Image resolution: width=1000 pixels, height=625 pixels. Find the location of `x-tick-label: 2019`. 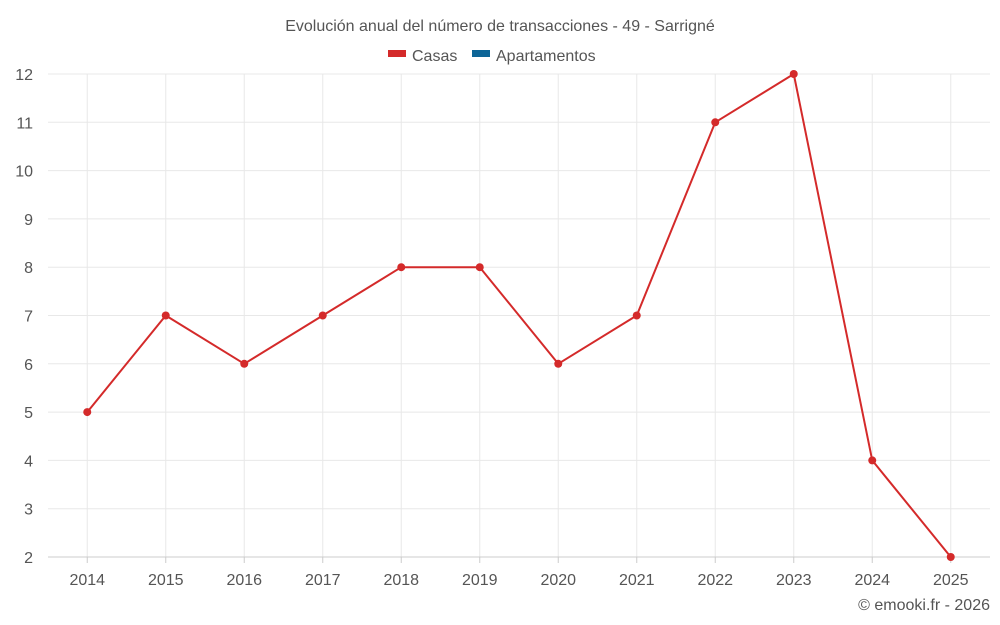

x-tick-label: 2019 is located at coordinates (480, 580).